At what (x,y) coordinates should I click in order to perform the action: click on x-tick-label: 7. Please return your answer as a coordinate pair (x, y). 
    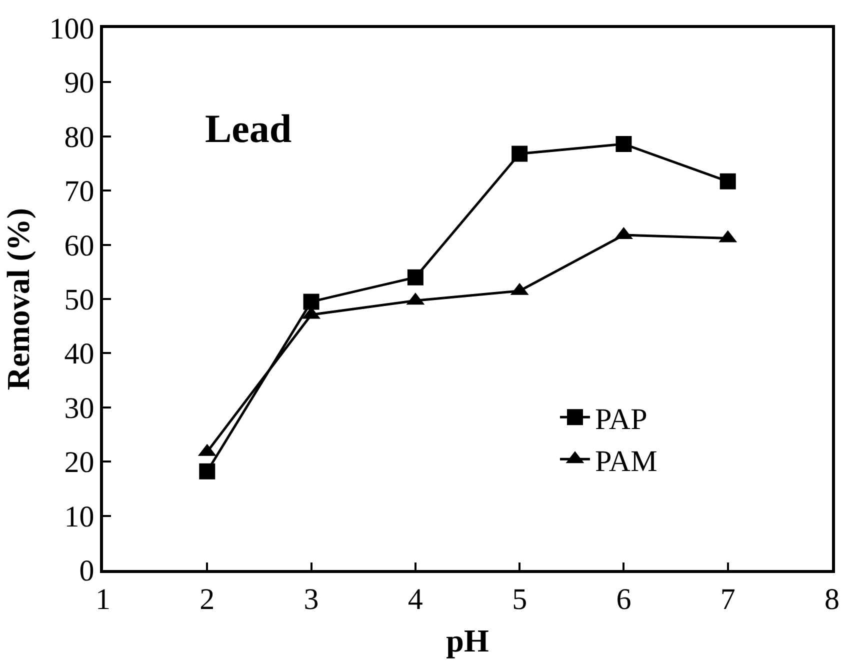
    Looking at the image, I should click on (728, 599).